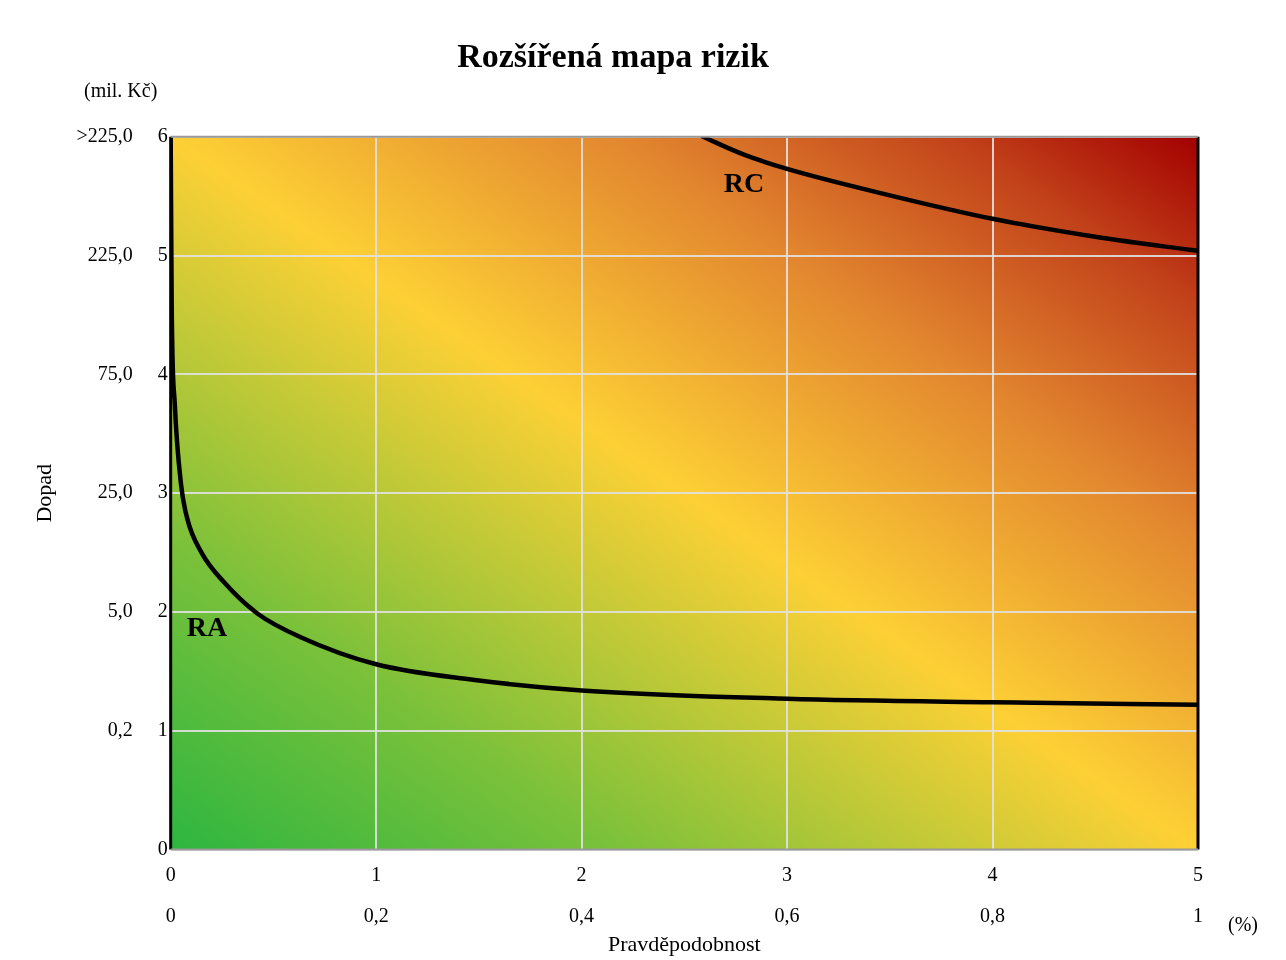  Describe the element at coordinates (376, 873) in the screenshot. I see `x-tick-label: 1` at that location.